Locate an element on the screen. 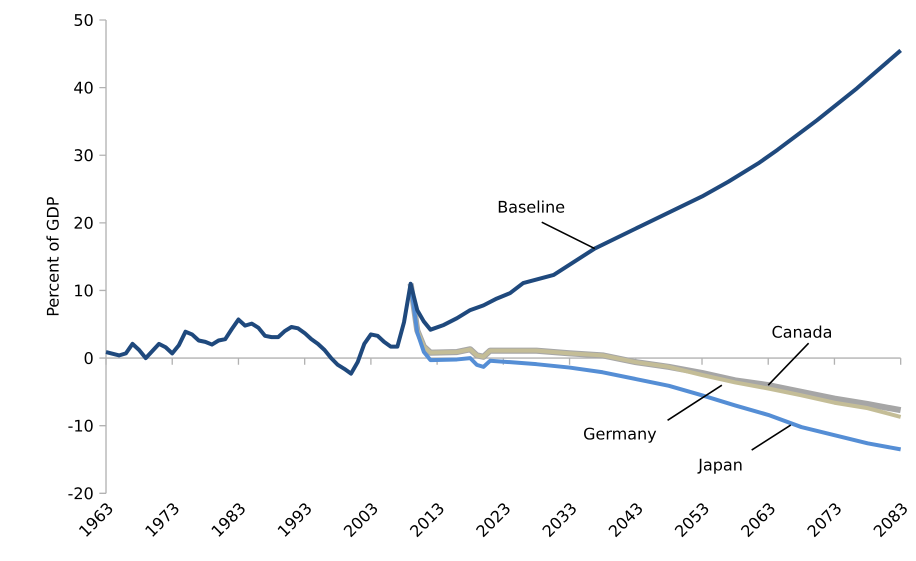 The image size is (916, 561). y-tick-label: -20 is located at coordinates (80, 493).